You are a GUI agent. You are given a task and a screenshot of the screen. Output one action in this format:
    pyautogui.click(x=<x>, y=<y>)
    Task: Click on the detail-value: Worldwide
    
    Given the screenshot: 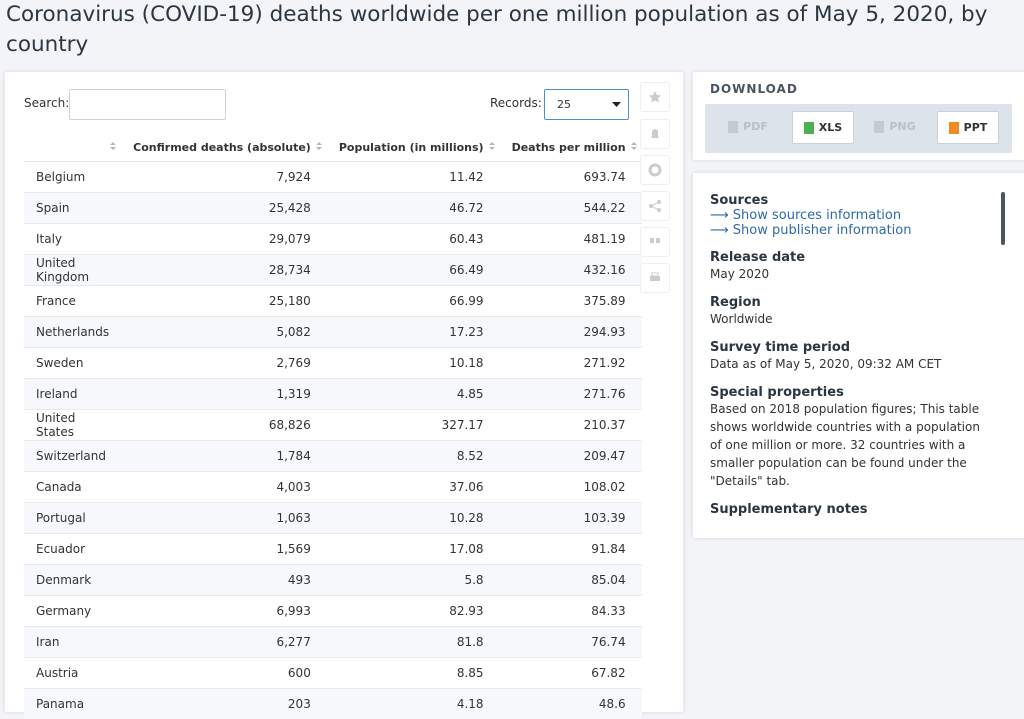 What is the action you would take?
    pyautogui.click(x=846, y=319)
    